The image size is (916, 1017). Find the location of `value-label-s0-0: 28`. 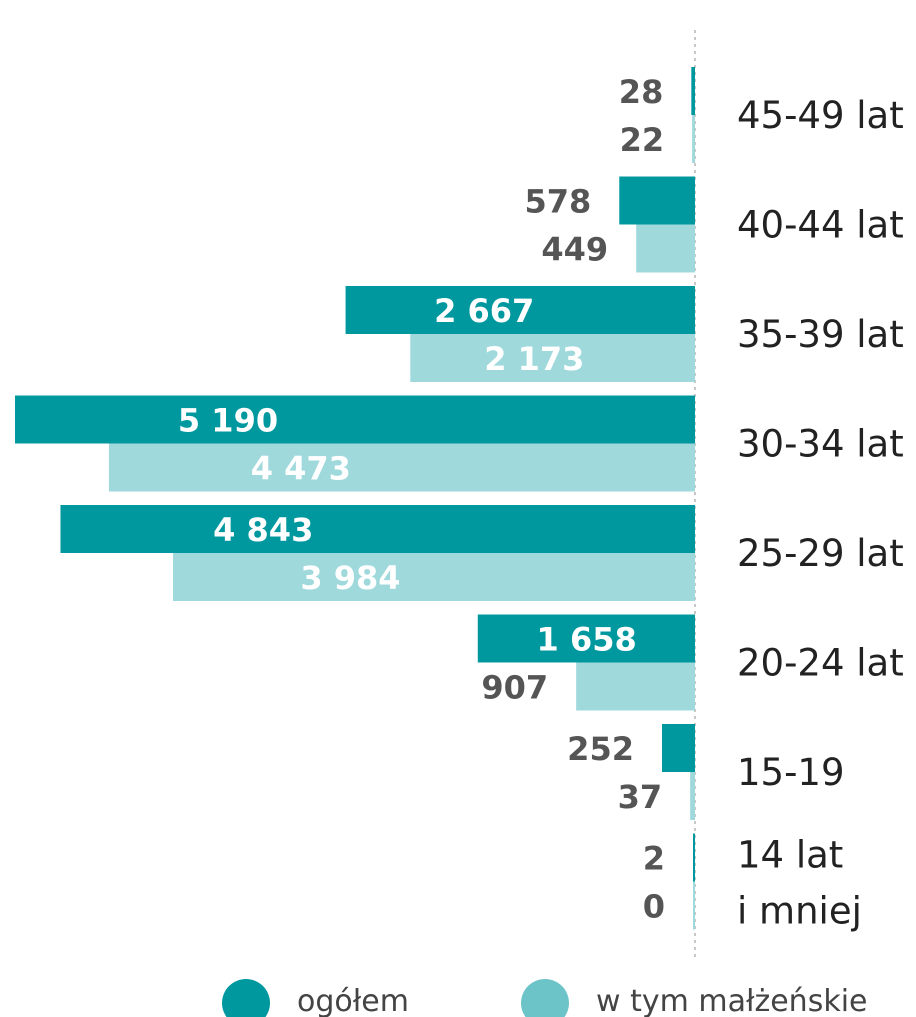

value-label-s0-0: 28 is located at coordinates (641, 92).